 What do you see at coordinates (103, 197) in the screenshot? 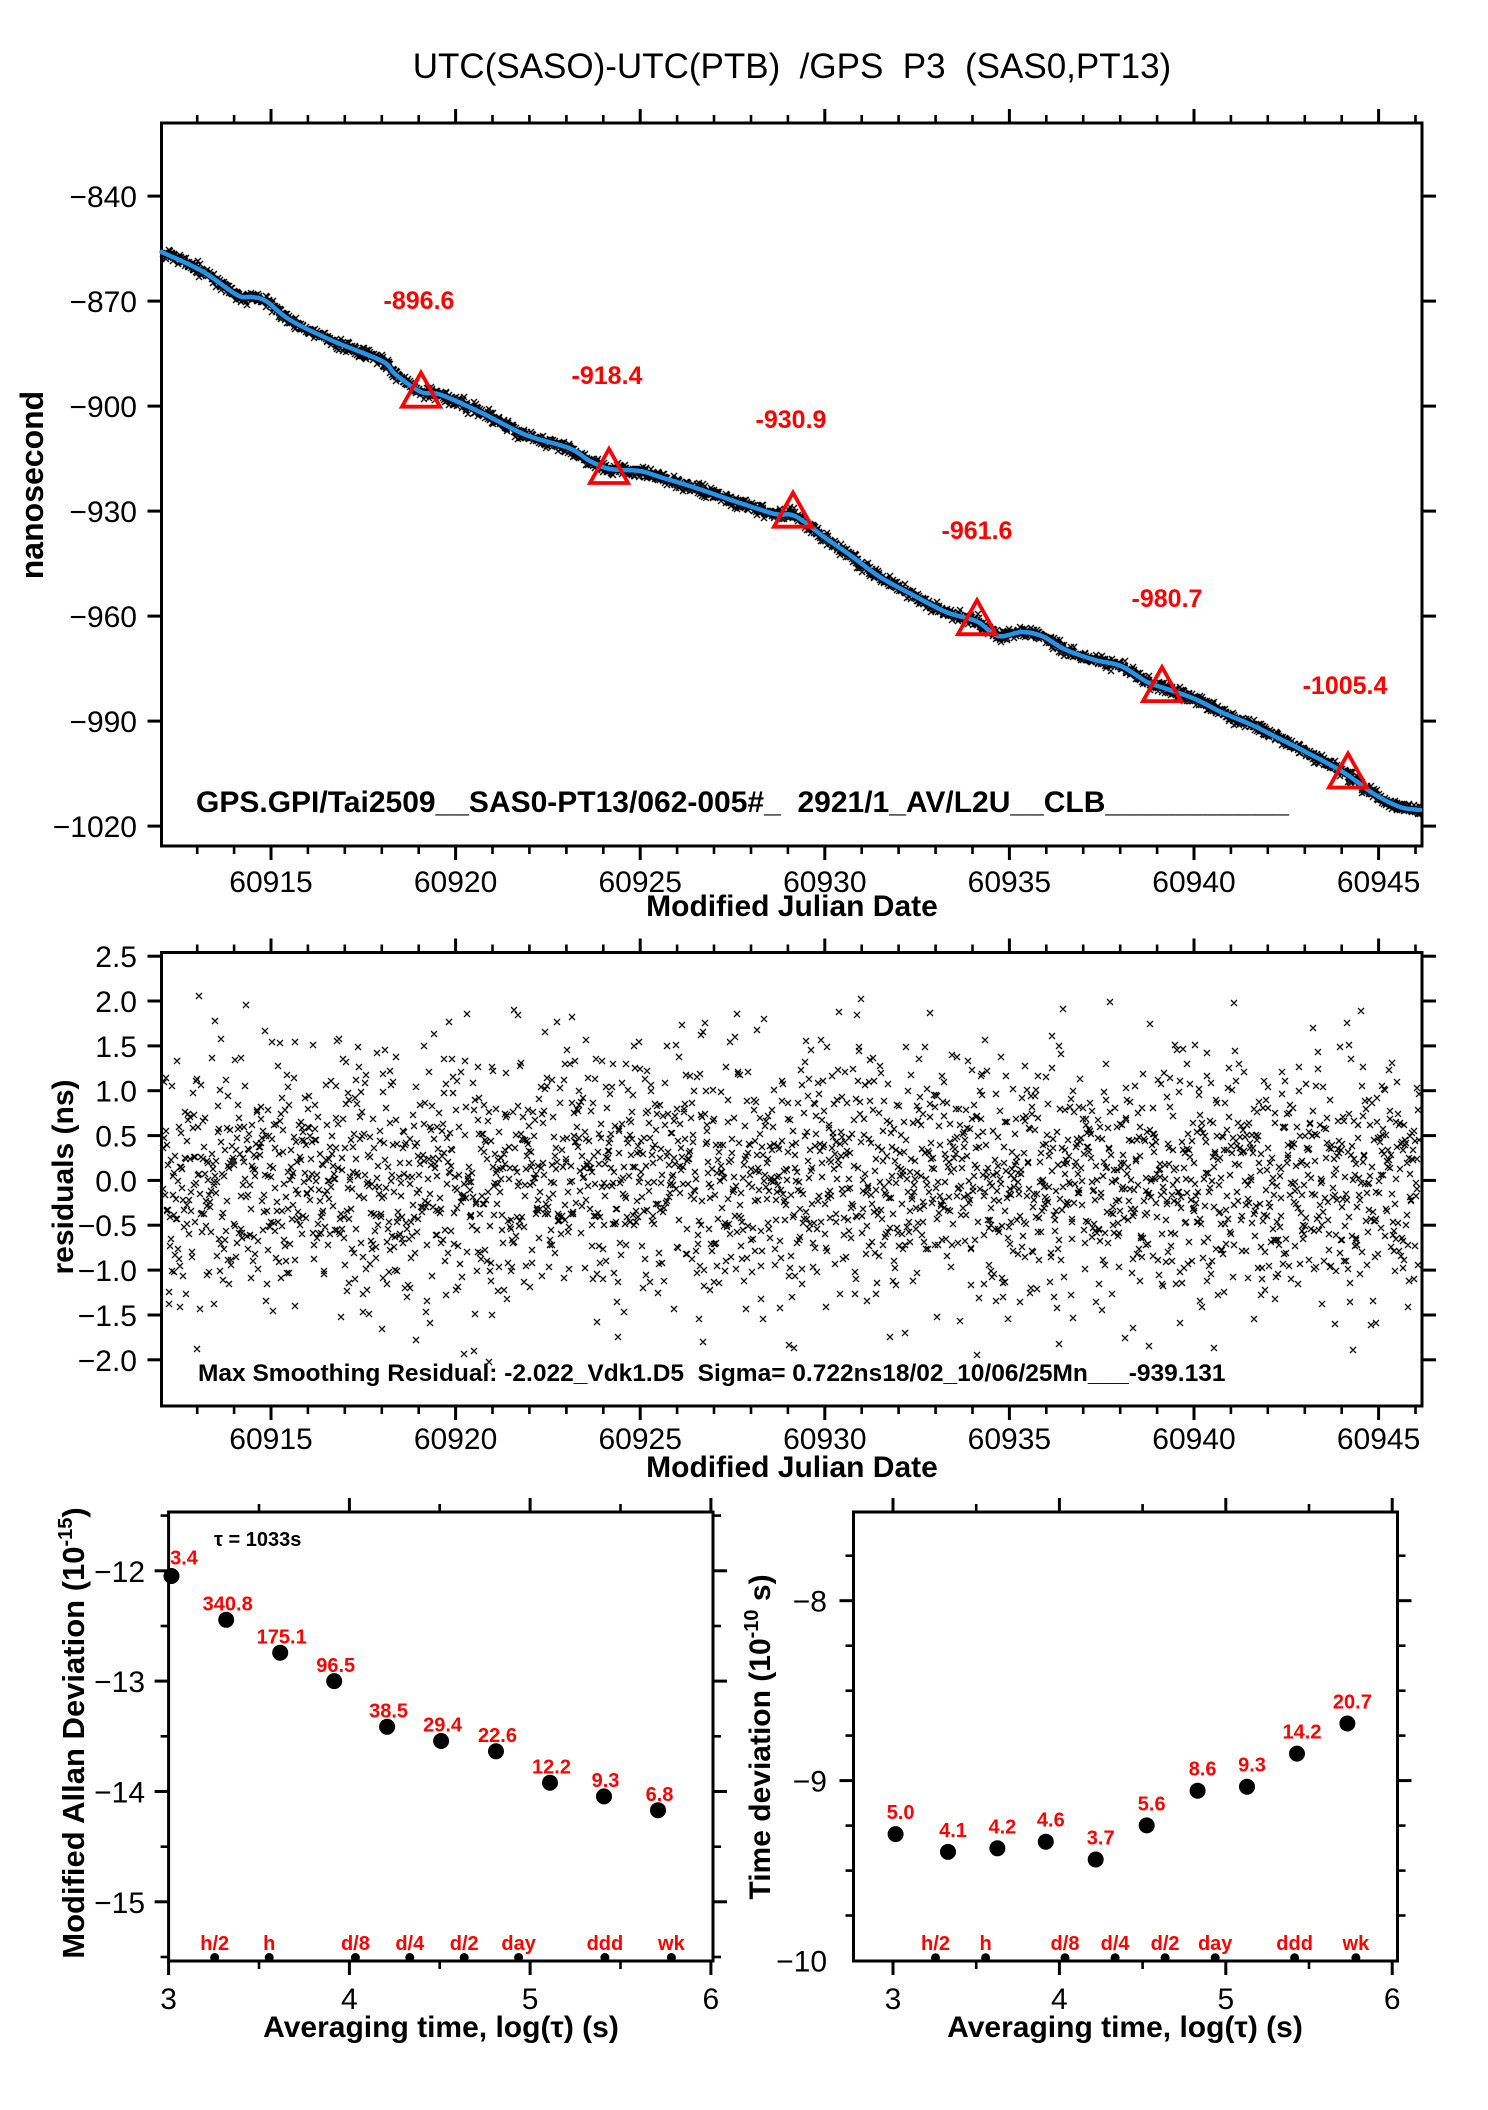
I see `svg-text: −840` at bounding box center [103, 197].